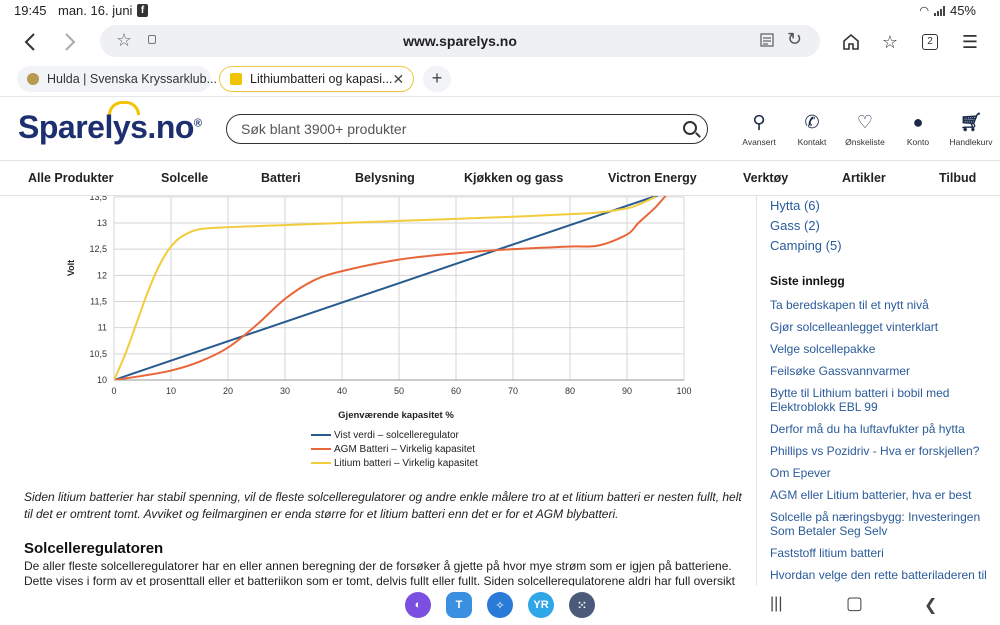 Image resolution: width=1000 pixels, height=625 pixels. I want to click on advanced-search-link: ⚲ Avansert, so click(759, 129).